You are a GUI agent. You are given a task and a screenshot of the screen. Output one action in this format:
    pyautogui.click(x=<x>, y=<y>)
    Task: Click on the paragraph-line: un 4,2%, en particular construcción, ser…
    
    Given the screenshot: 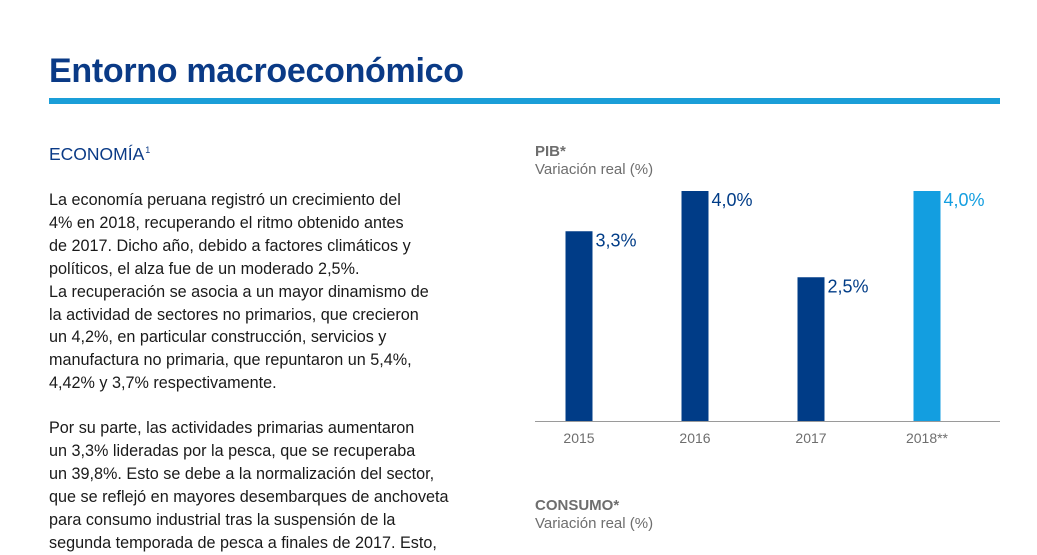 What is the action you would take?
    pyautogui.click(x=218, y=337)
    